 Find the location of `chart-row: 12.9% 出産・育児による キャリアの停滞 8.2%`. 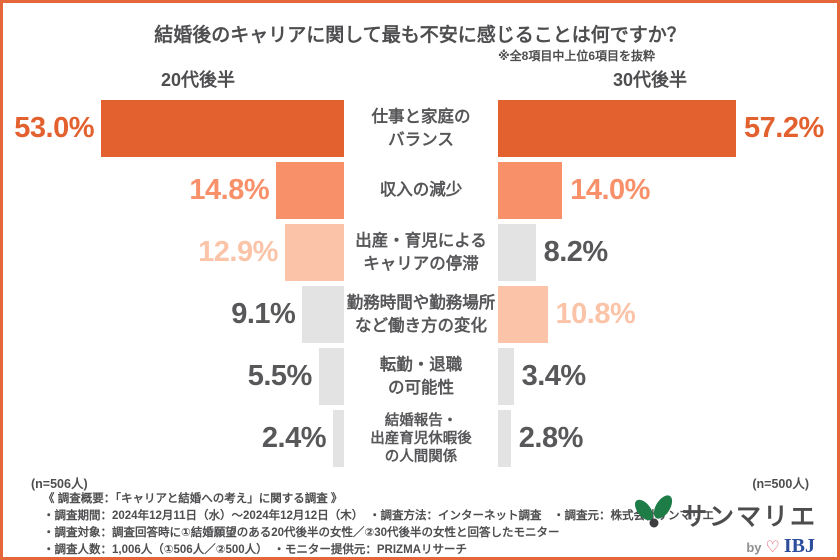

chart-row: 12.9% 出産・育児による キャリアの停滞 8.2% is located at coordinates (420, 252).